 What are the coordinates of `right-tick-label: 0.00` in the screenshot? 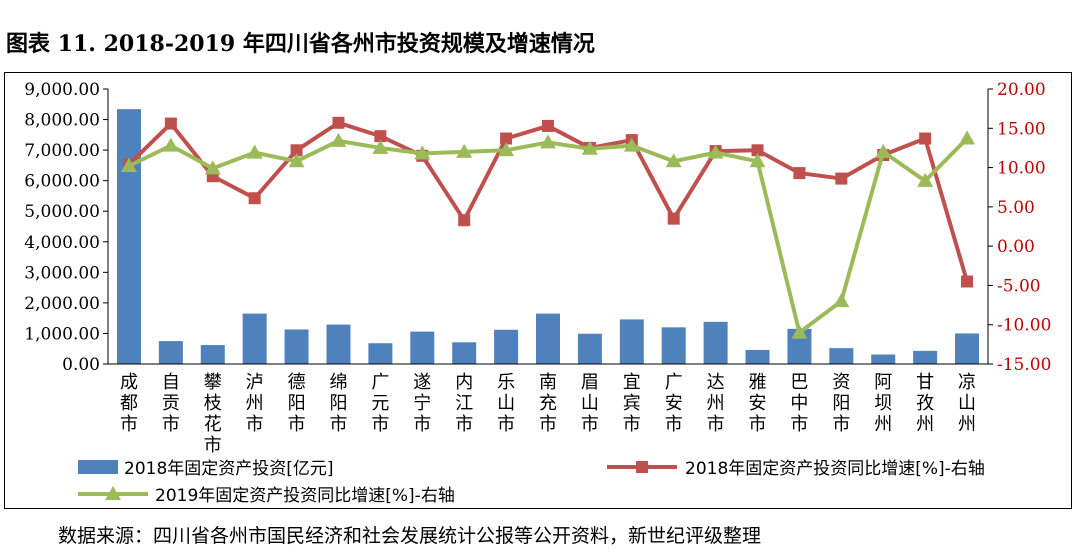 It's located at (1016, 247).